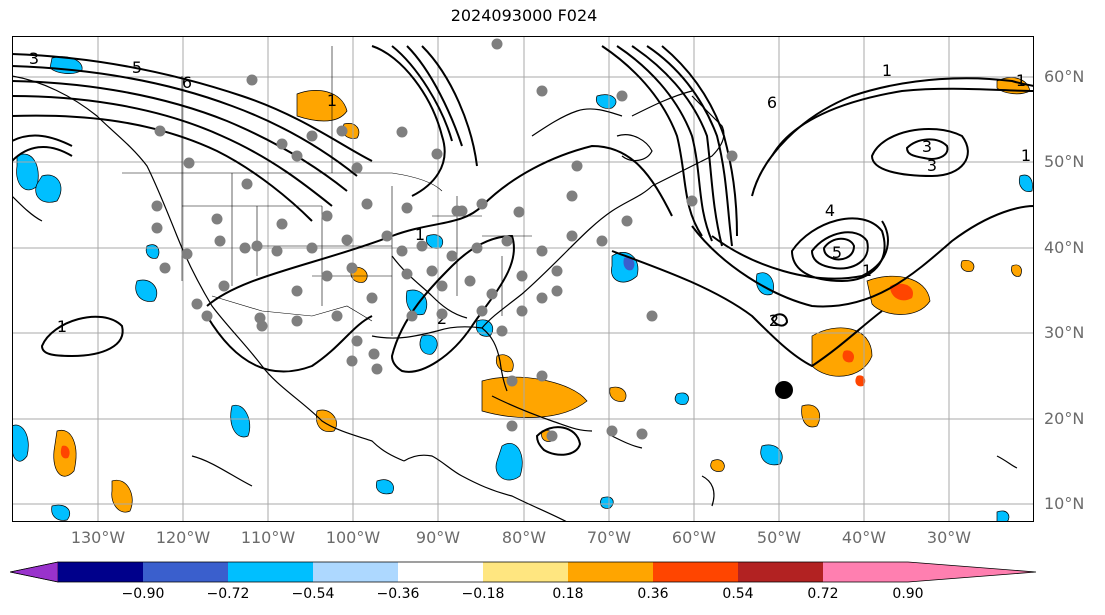 This screenshot has width=1105, height=615. Describe the element at coordinates (1064, 332) in the screenshot. I see `lat-label: 30°N` at that location.